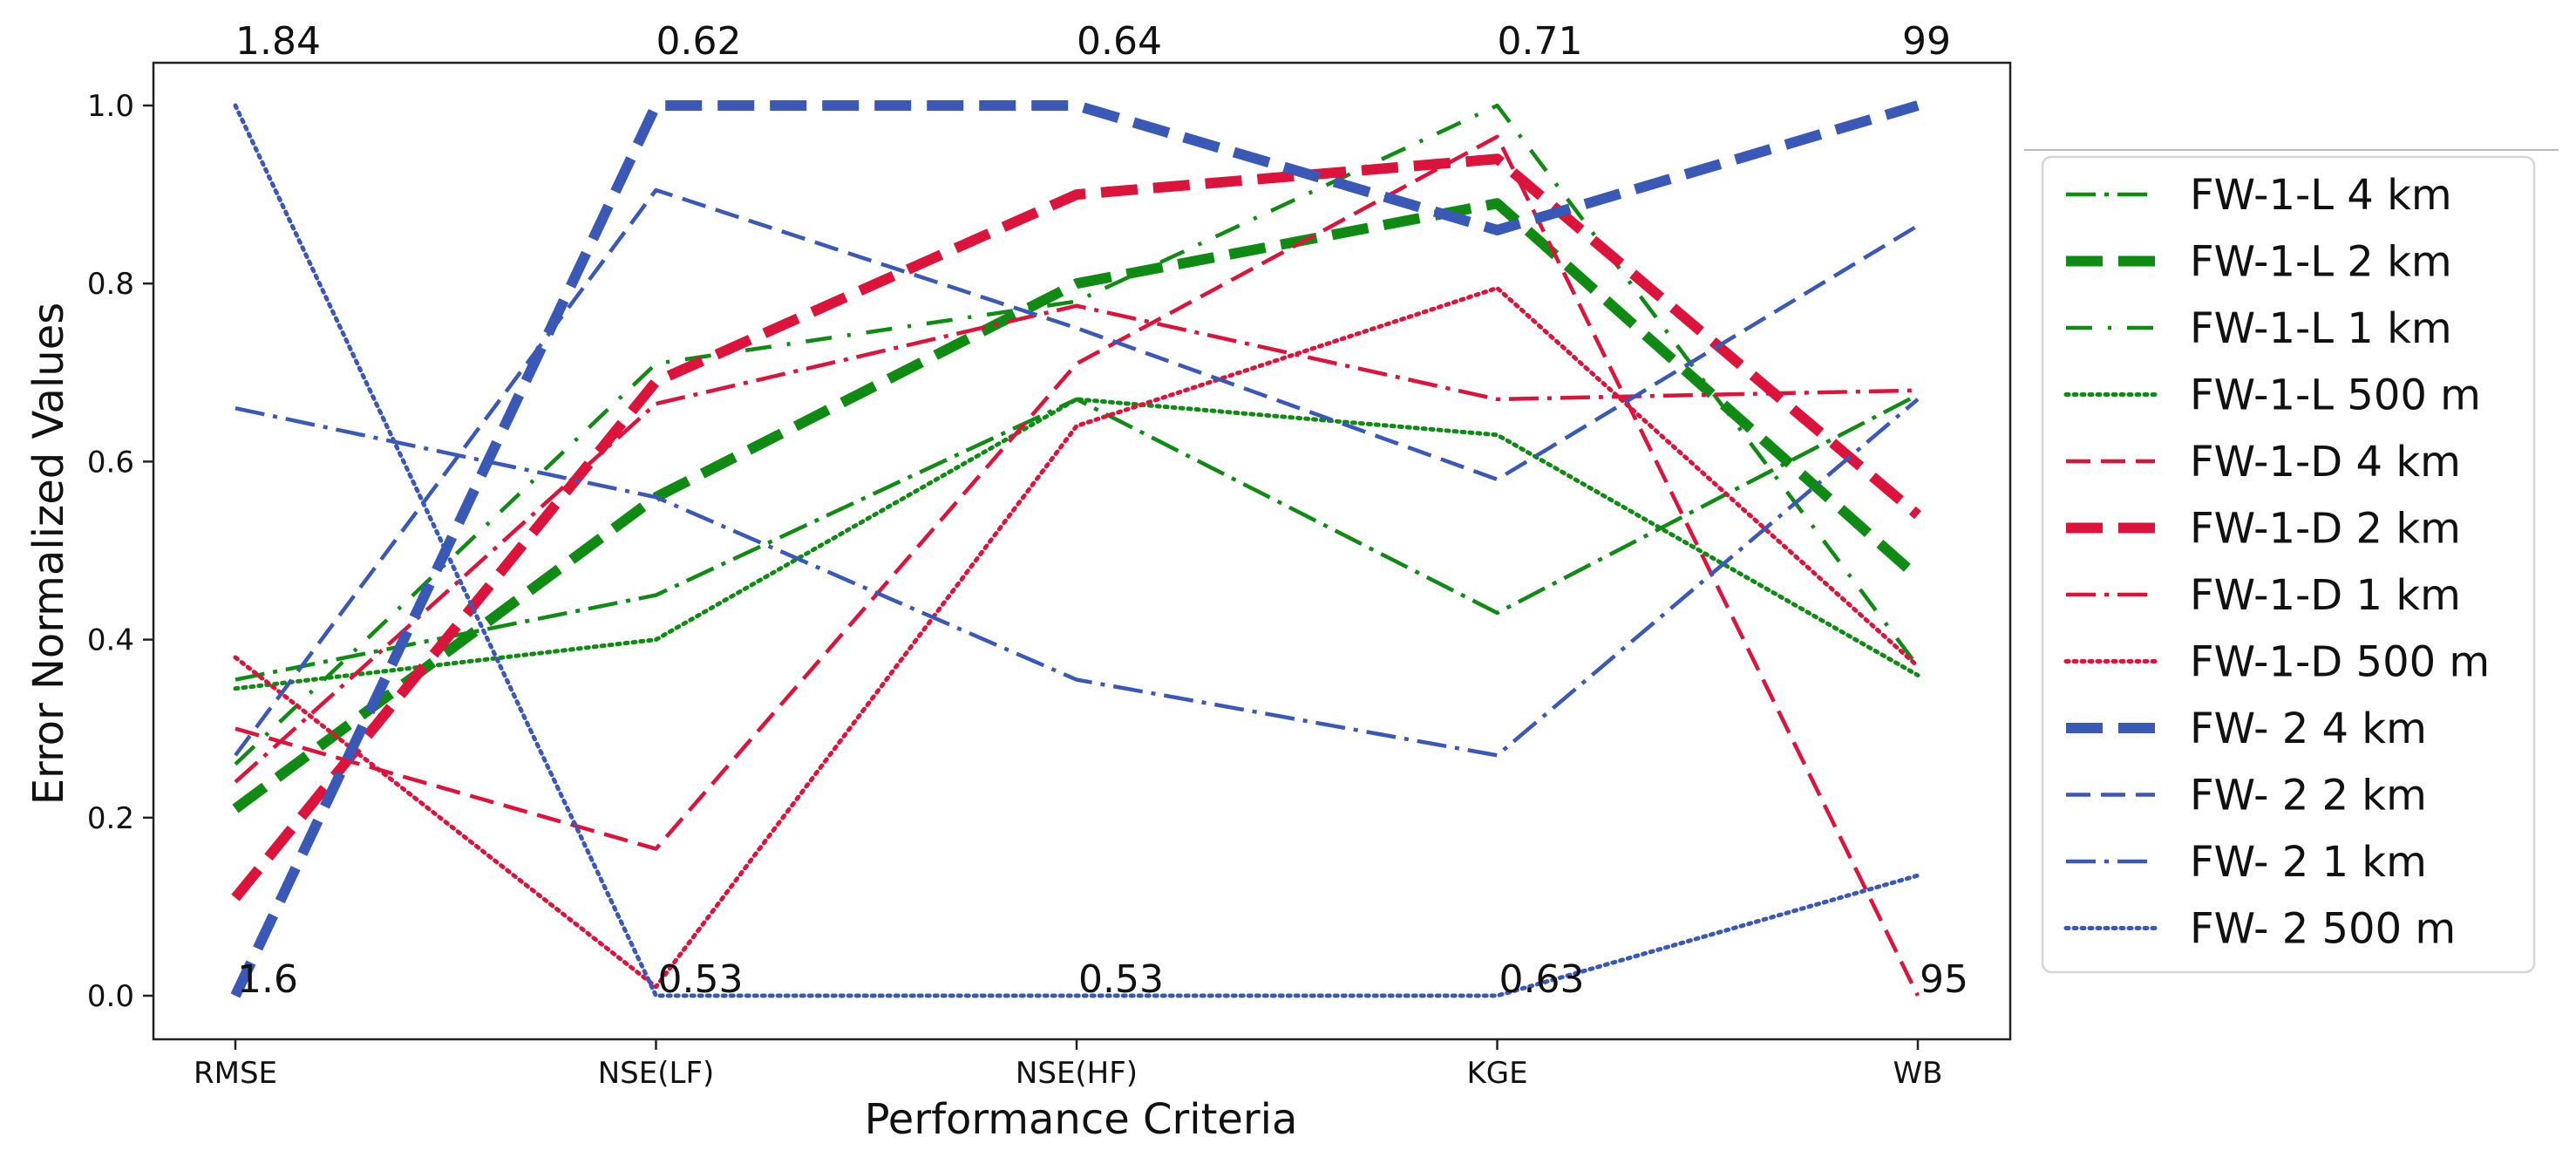 The image size is (2576, 1157). Describe the element at coordinates (2321, 262) in the screenshot. I see `legend-entry-label: FW-1-L 2 km` at that location.